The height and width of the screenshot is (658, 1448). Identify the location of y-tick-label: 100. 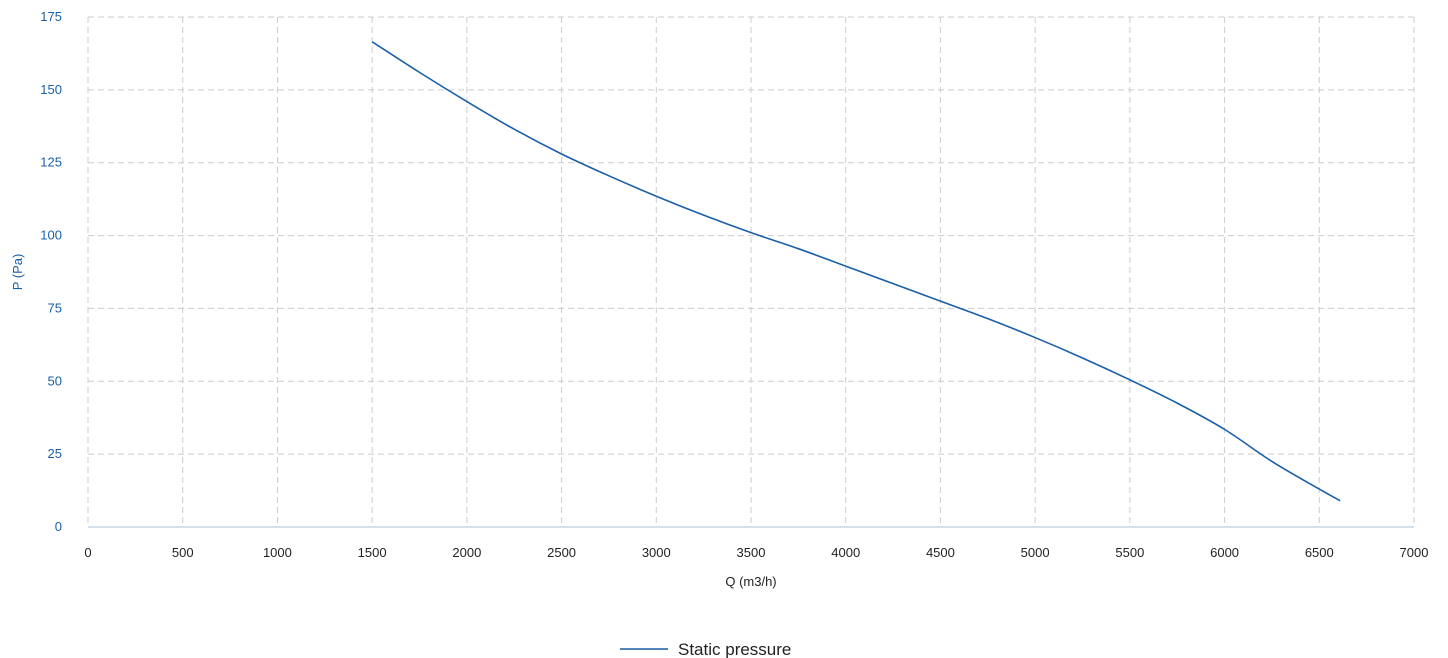
(51, 235).